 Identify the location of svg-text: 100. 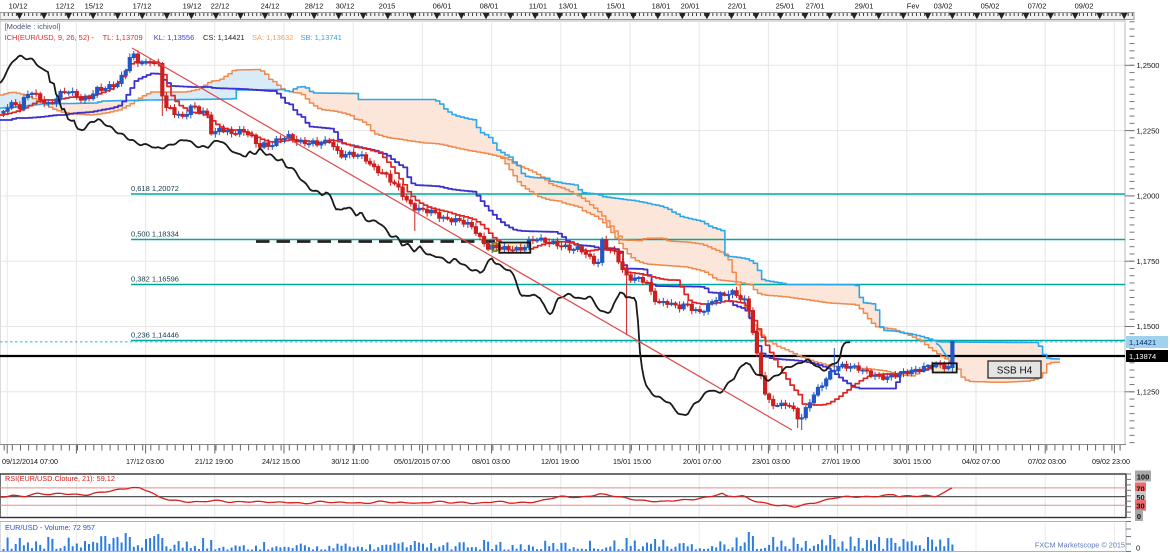
(1143, 477).